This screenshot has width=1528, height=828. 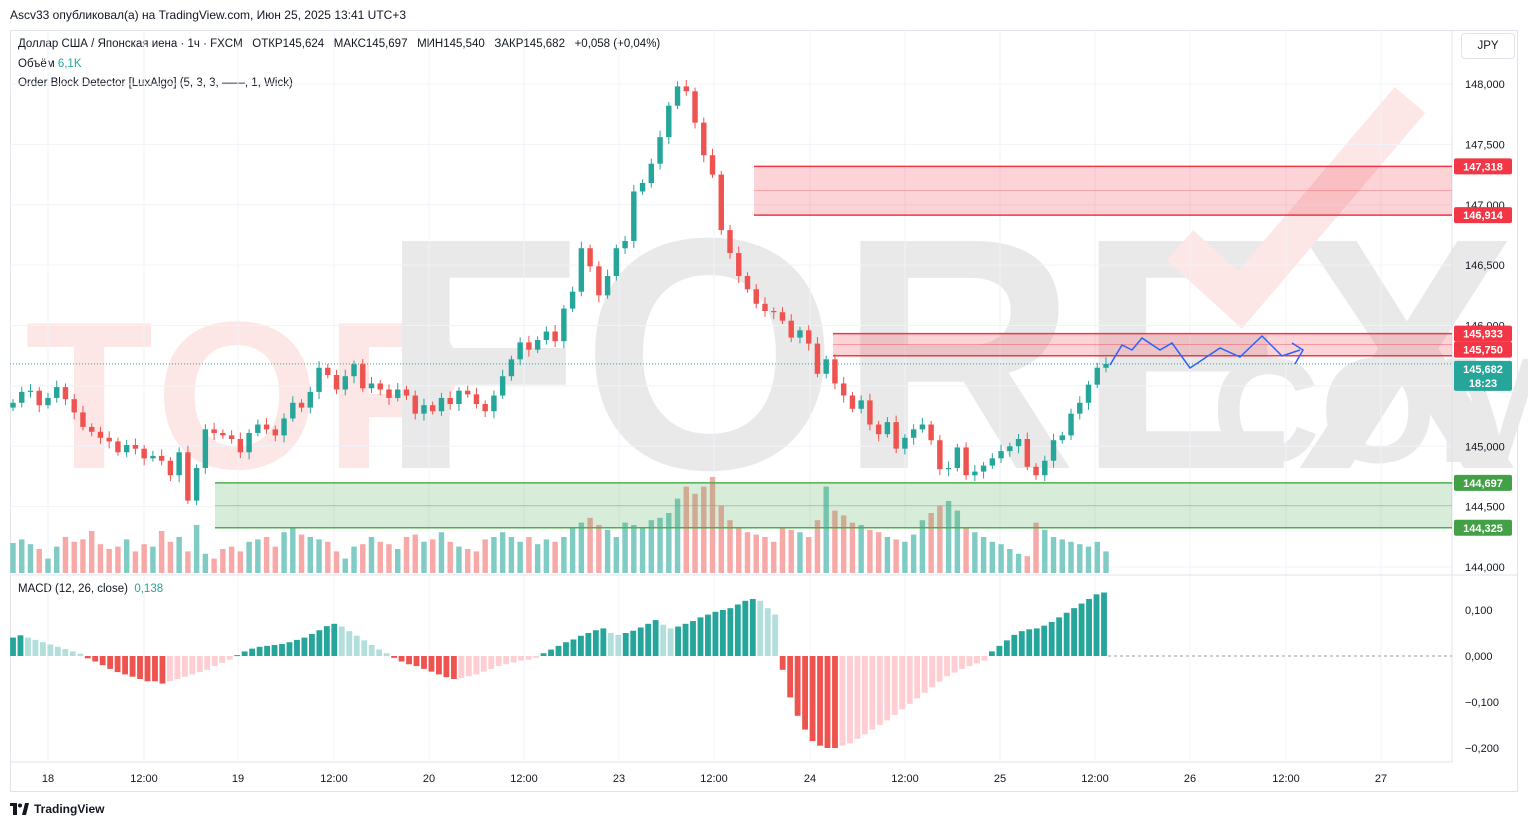 I want to click on bear-zone-bottom-badge-text: 146,914, so click(x=1483, y=216).